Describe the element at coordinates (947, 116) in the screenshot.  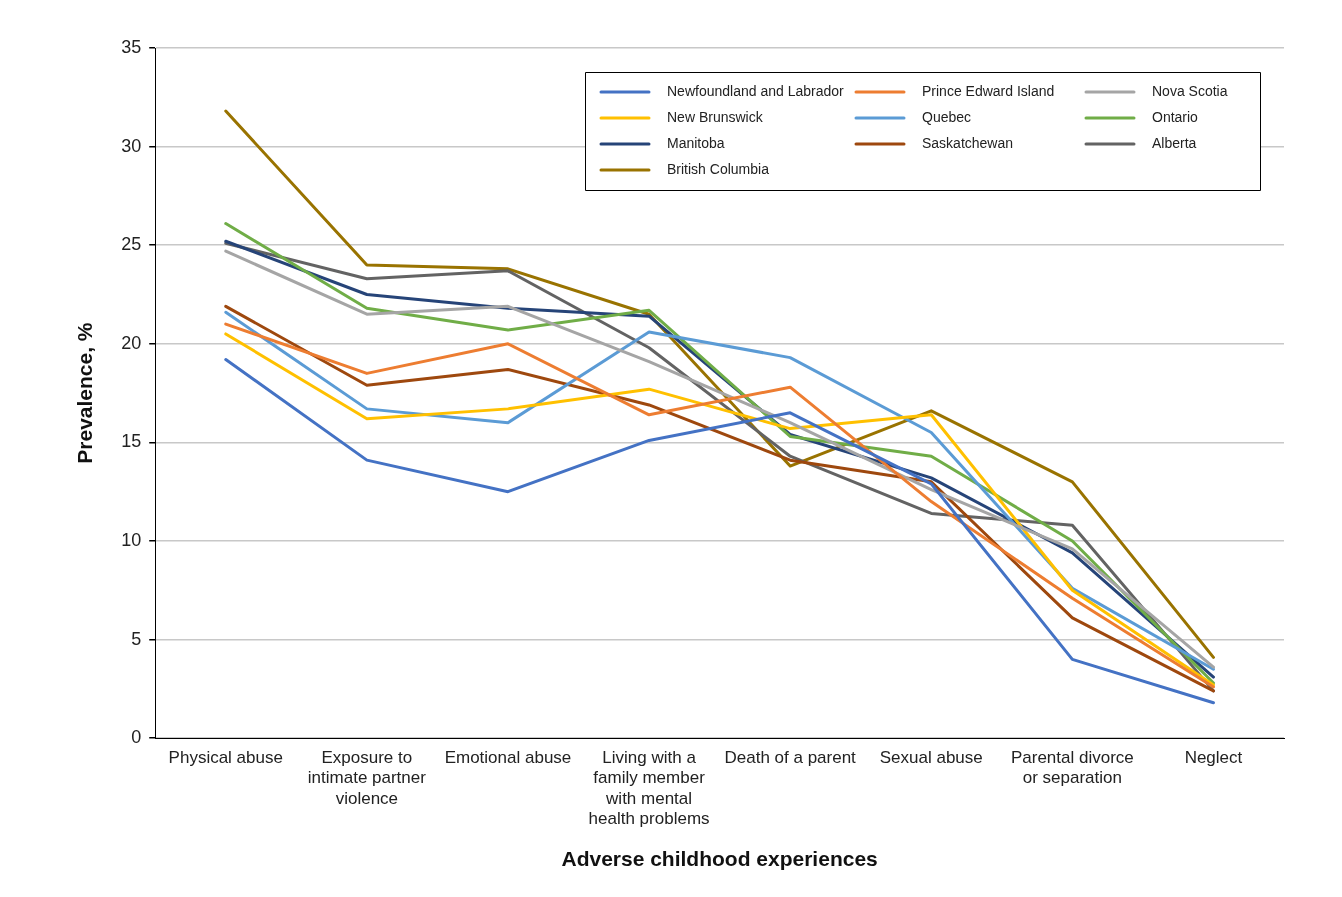
I see `legend-label: Quebec` at that location.